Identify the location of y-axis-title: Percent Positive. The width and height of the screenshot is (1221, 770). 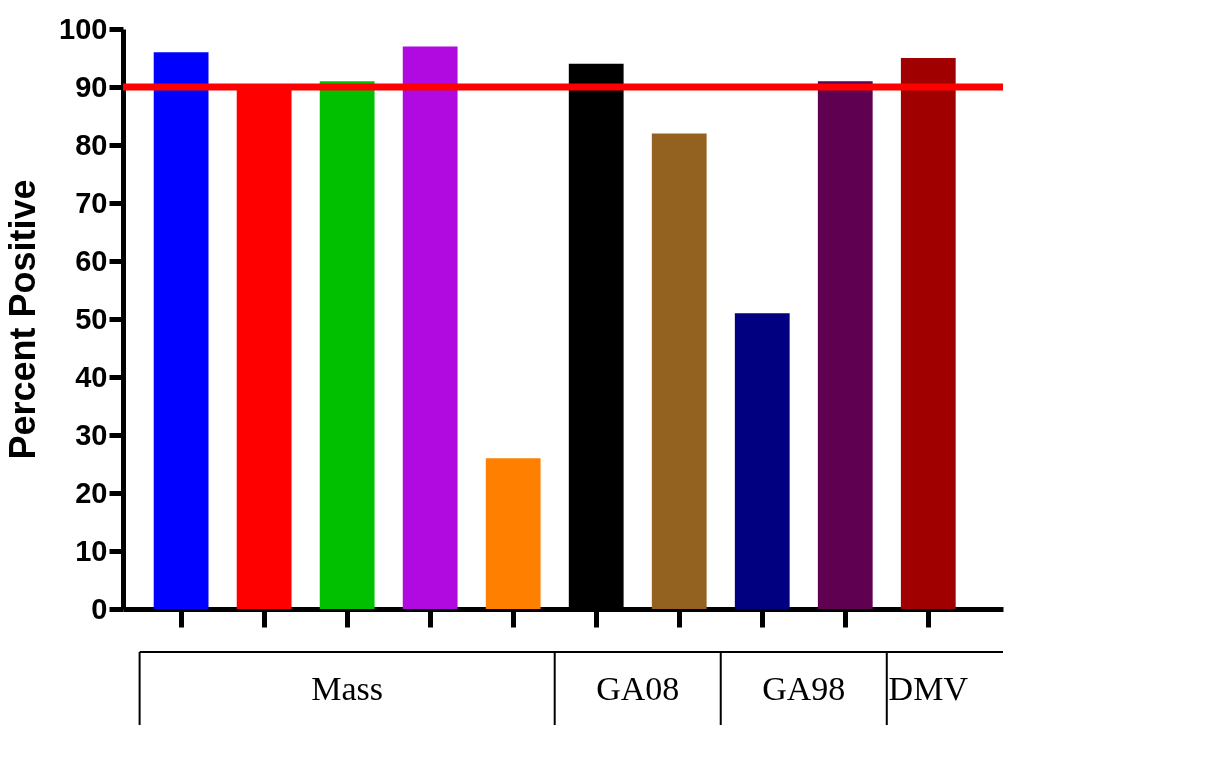
(23, 319).